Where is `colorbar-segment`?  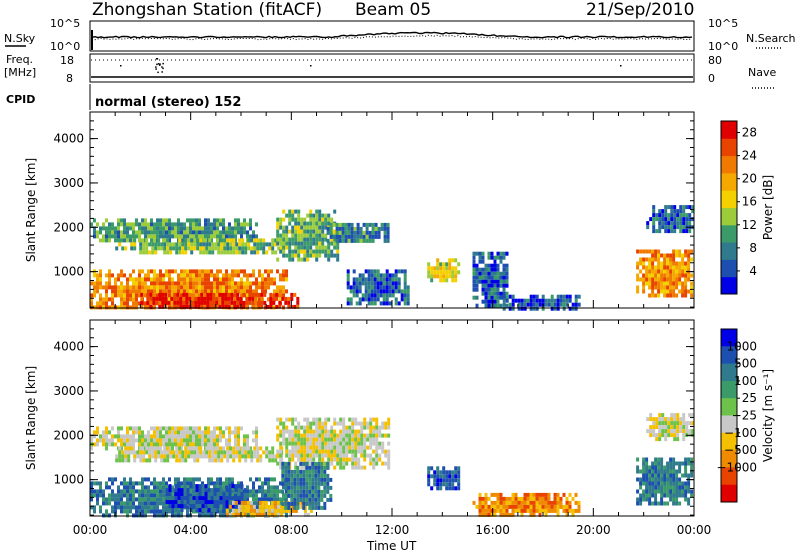
colorbar-segment is located at coordinates (729, 130).